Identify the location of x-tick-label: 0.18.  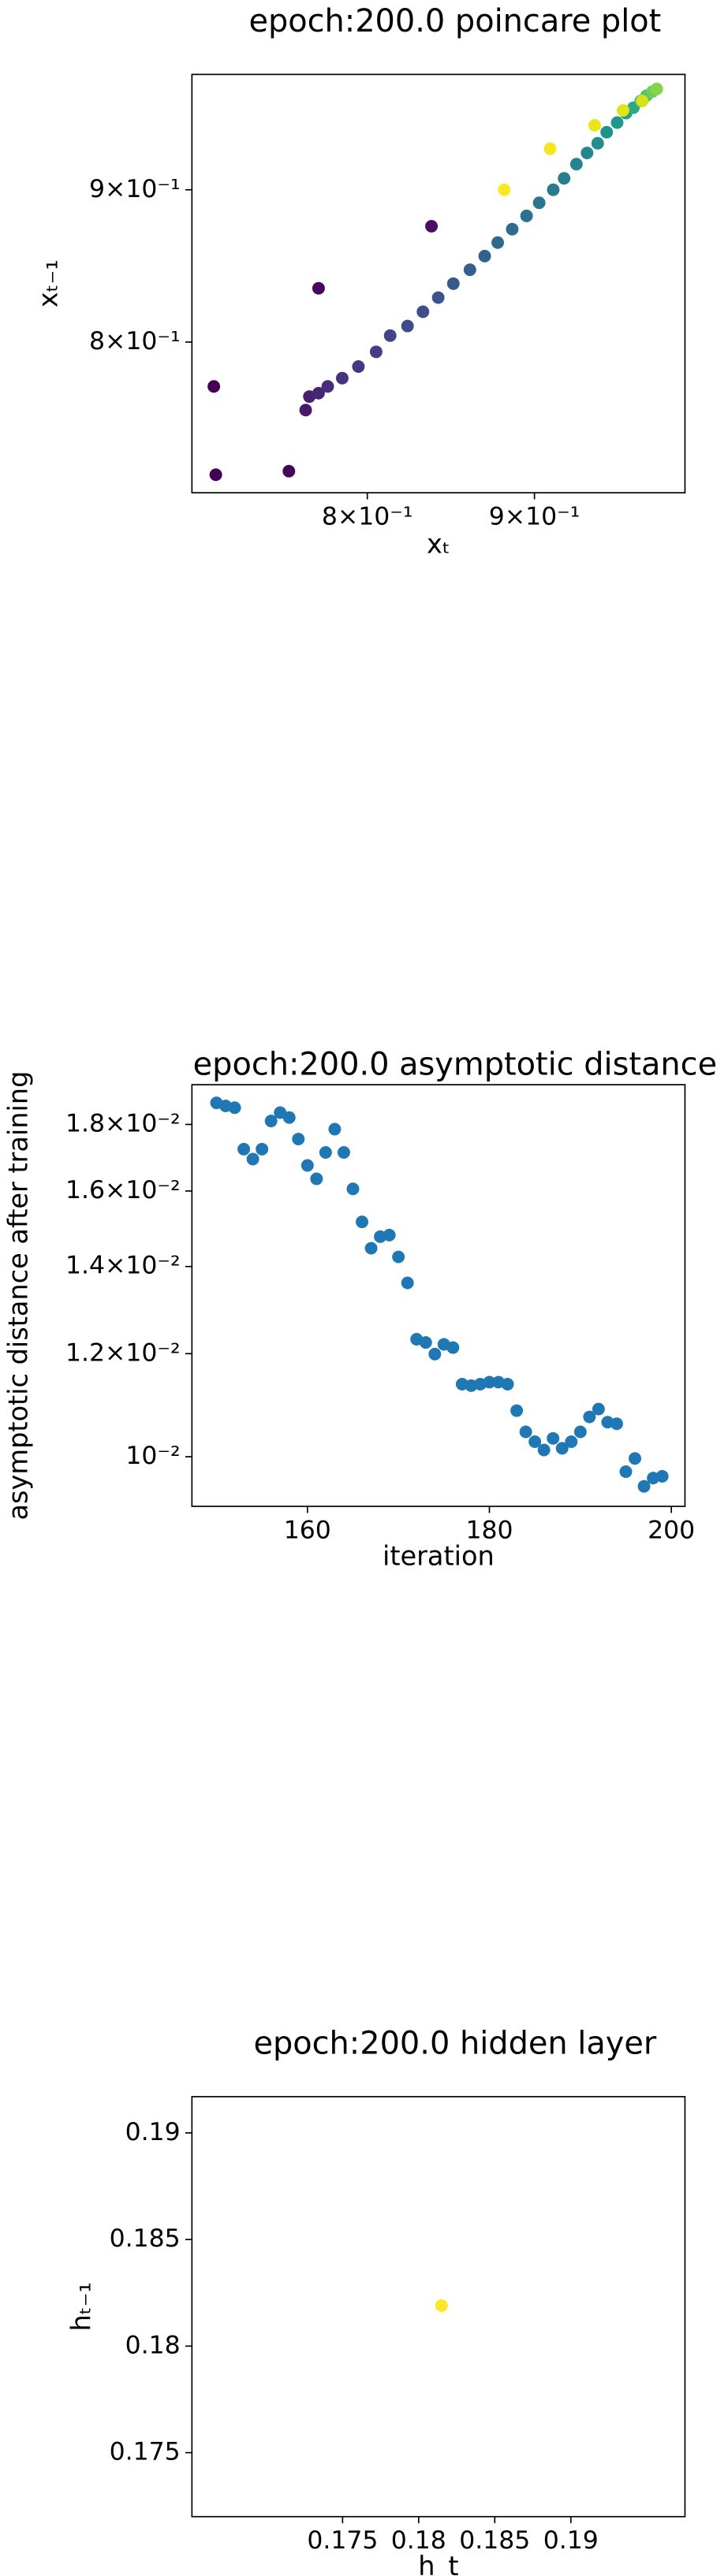
(418, 2540).